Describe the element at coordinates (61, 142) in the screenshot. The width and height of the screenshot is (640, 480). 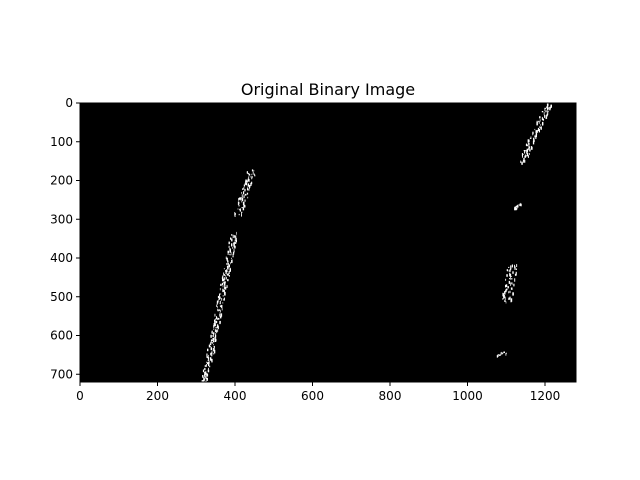
I see `y-tick-label-100: 100` at that location.